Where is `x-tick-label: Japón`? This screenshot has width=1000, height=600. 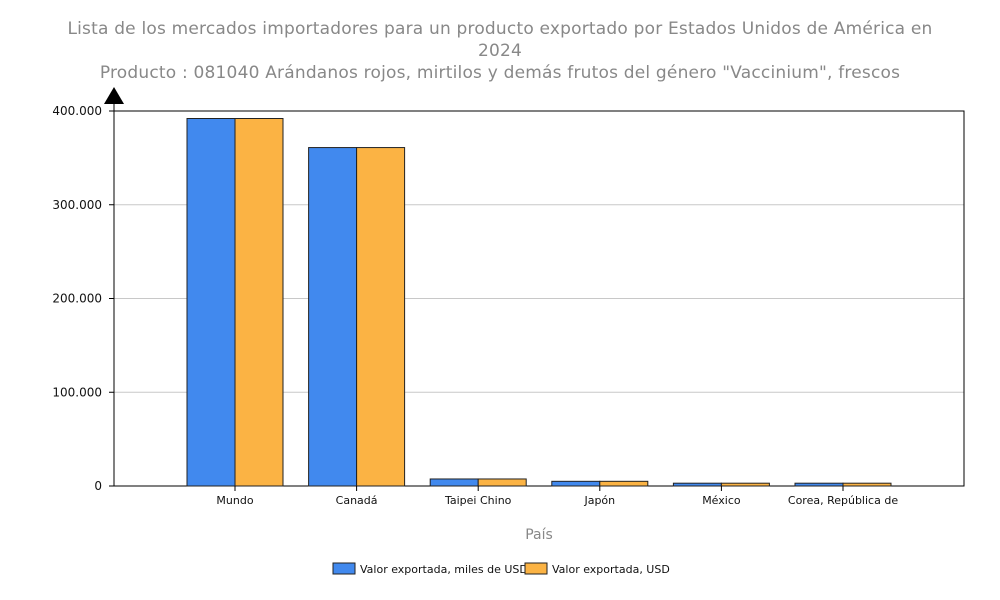 x-tick-label: Japón is located at coordinates (599, 500).